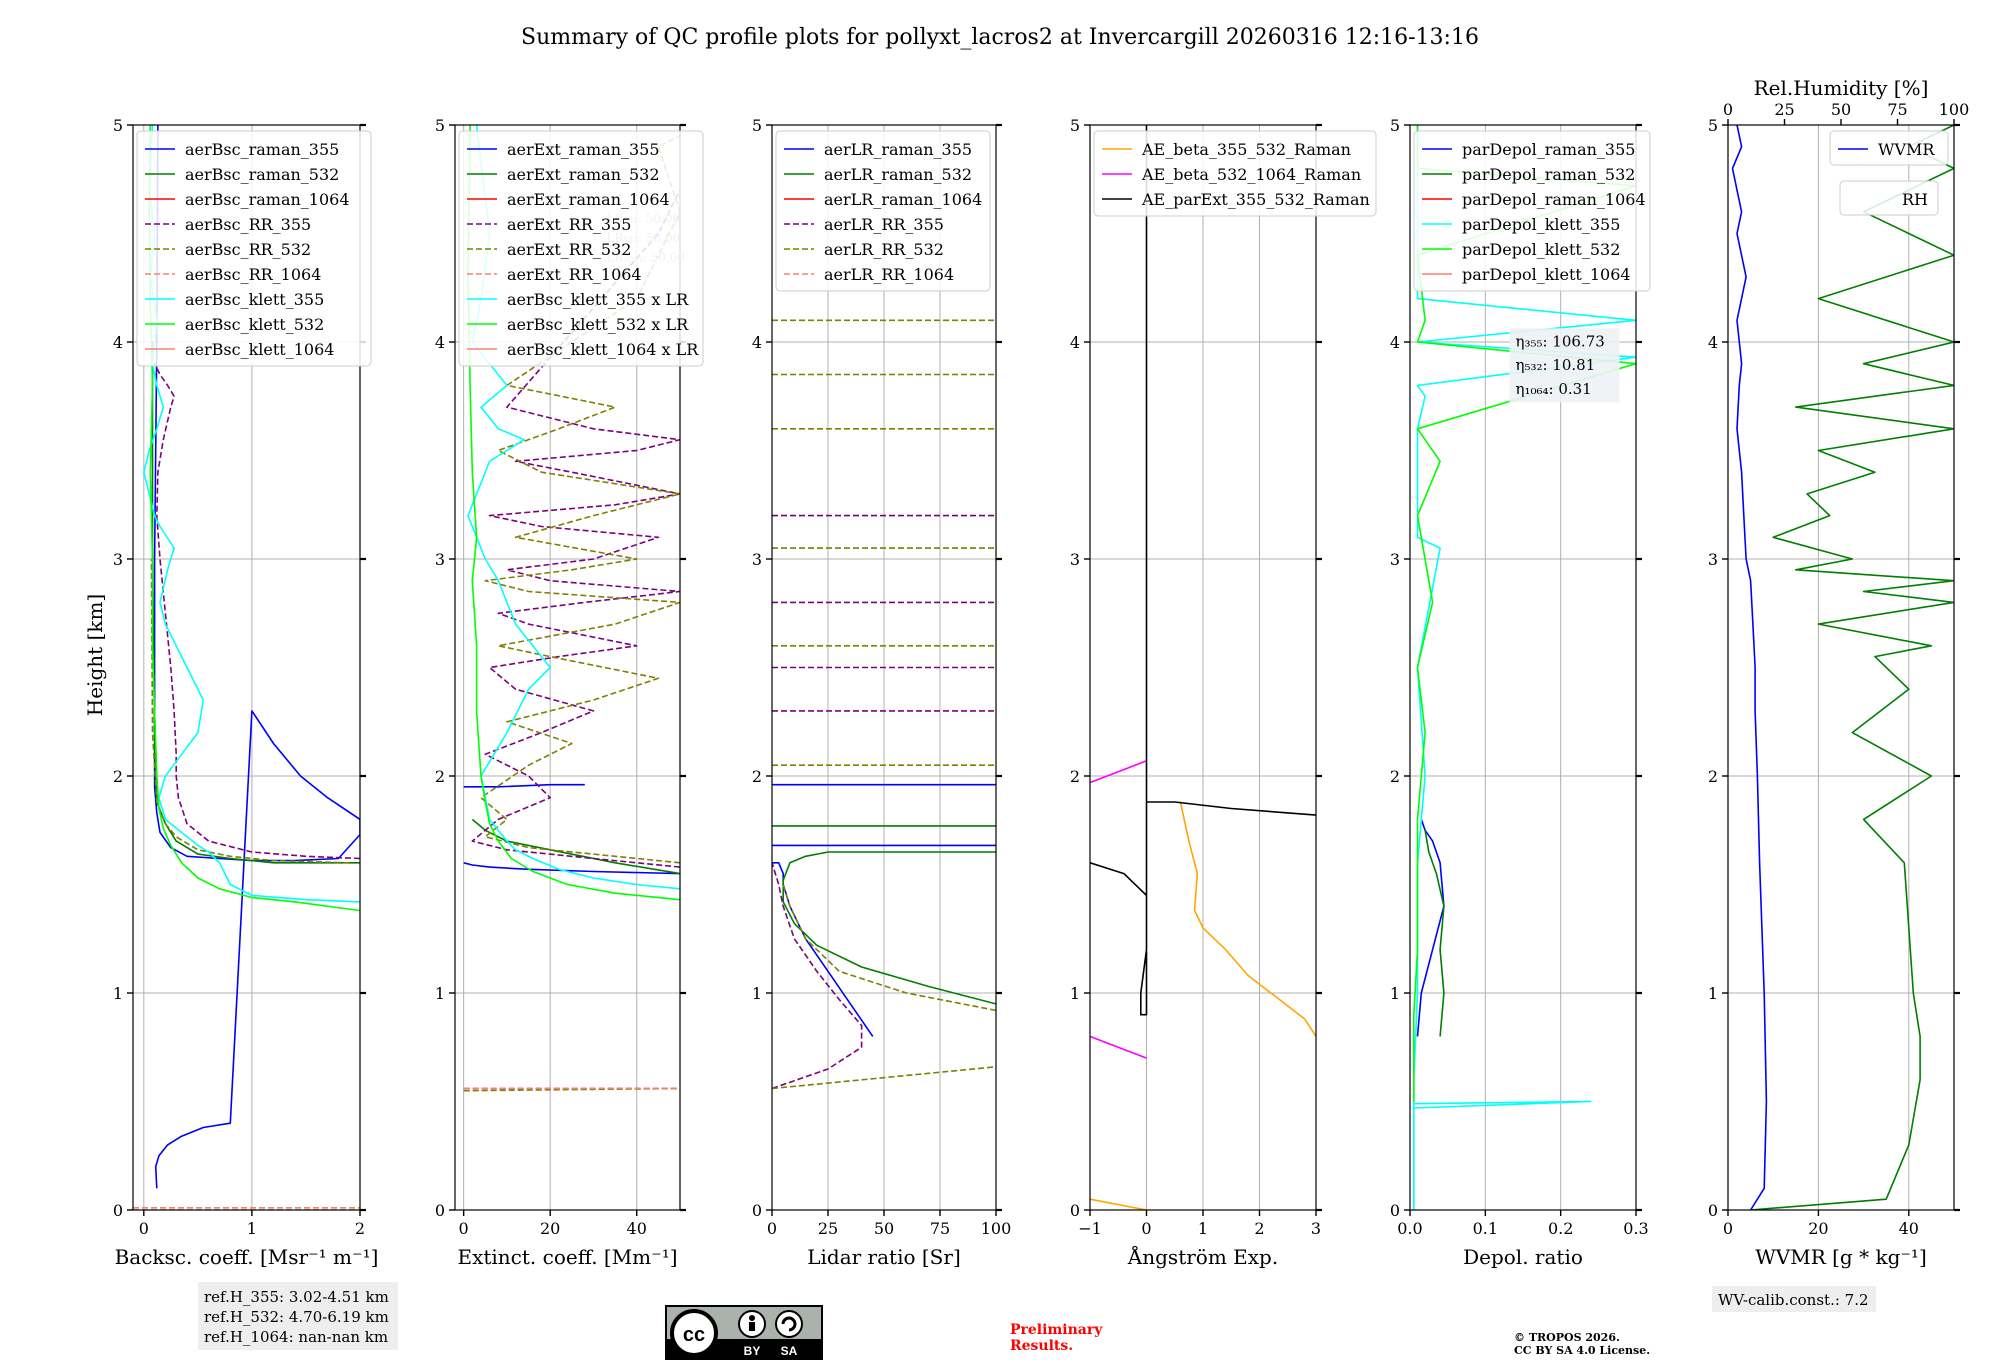 The image size is (2000, 1360). I want to click on legend-label: aerBsc_raman_355, so click(262, 149).